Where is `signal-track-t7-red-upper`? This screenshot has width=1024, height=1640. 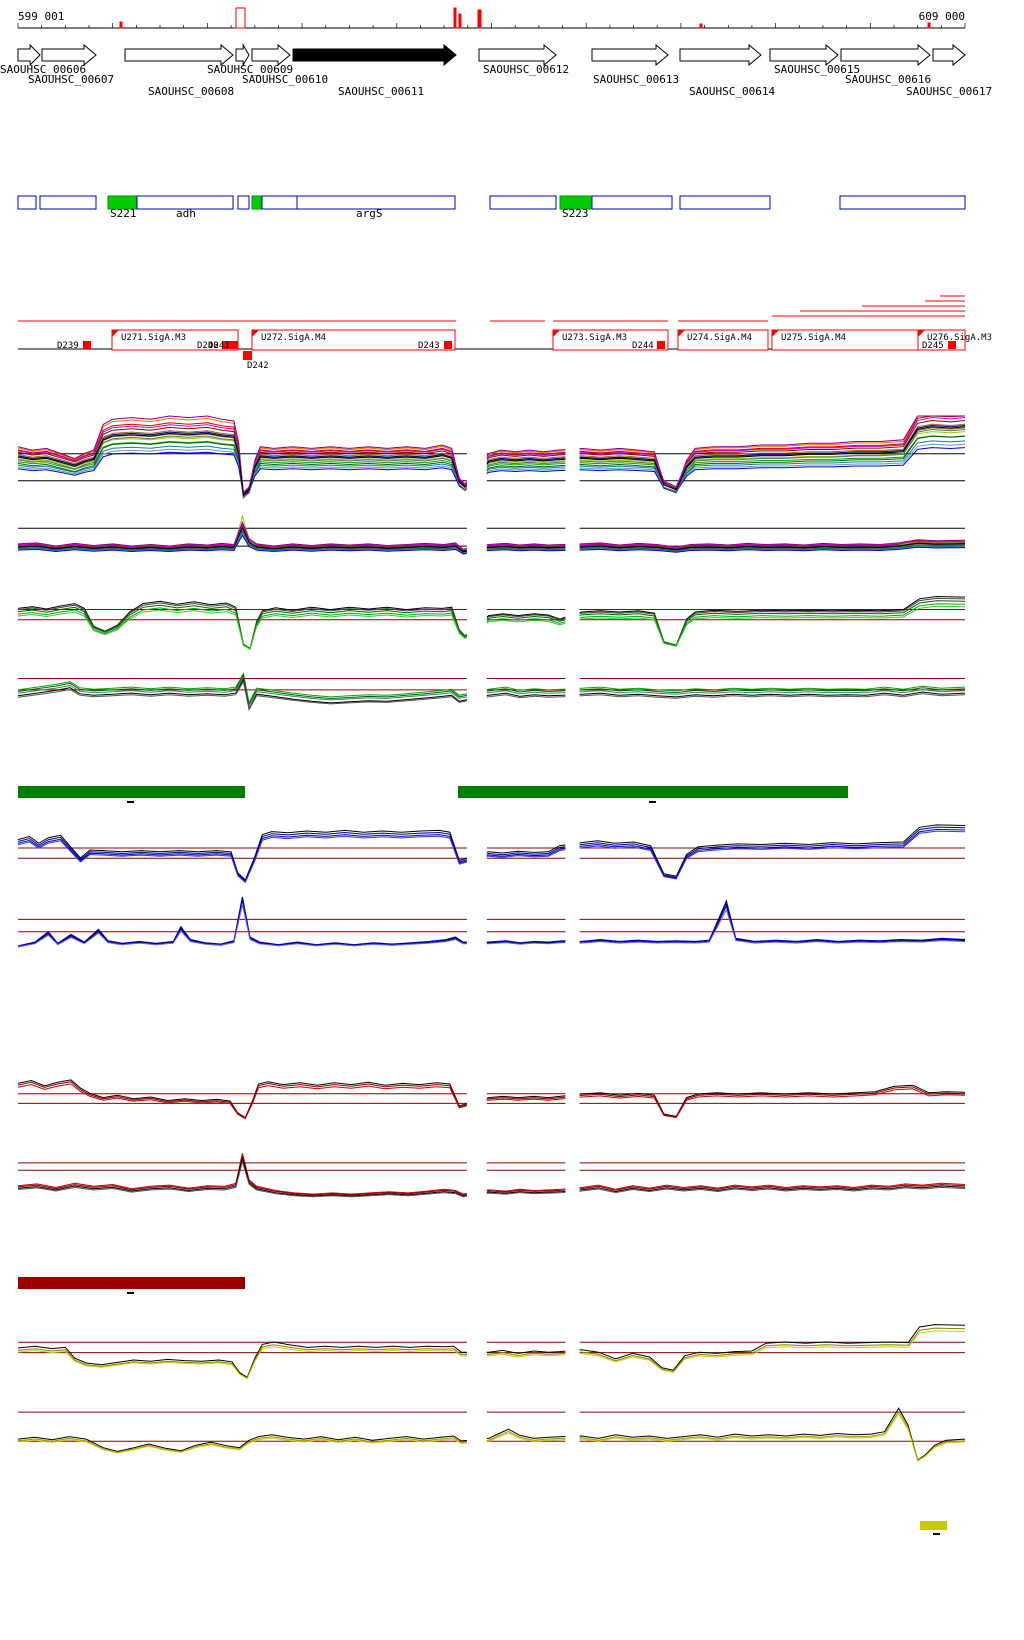
signal-track-t7-red-upper is located at coordinates (491, 1096).